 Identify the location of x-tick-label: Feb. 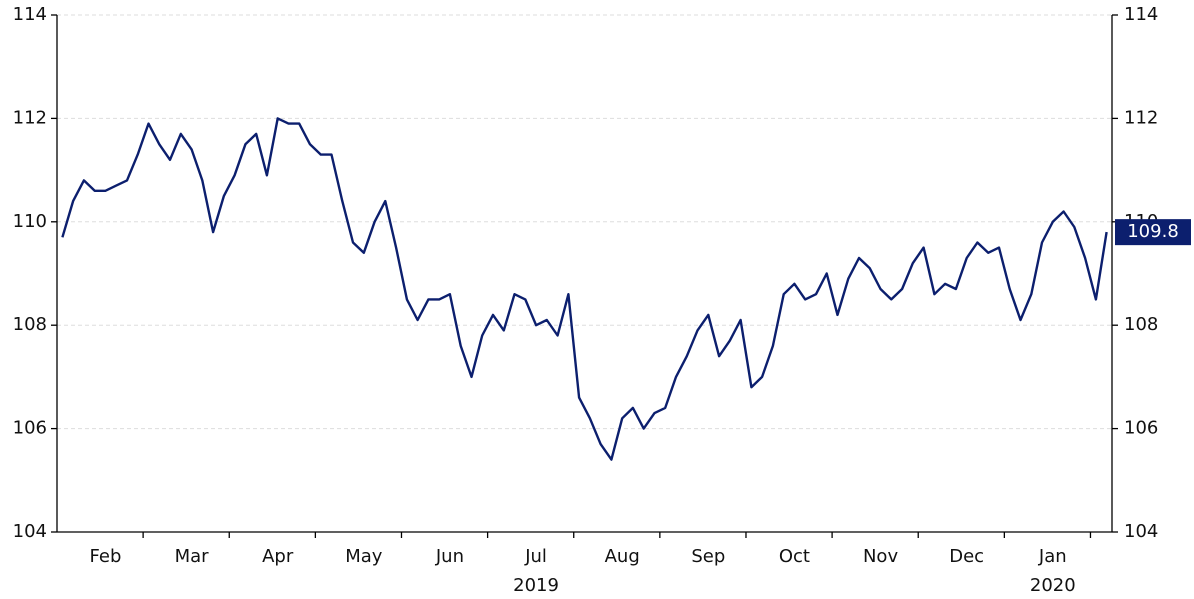
(106, 556).